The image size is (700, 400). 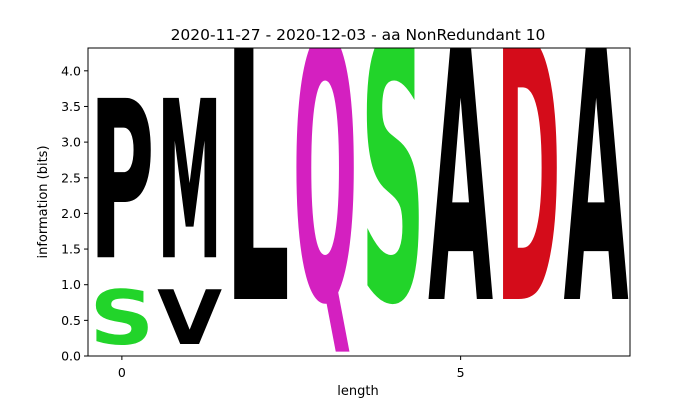 What do you see at coordinates (71, 213) in the screenshot?
I see `y-tick-label: 2.0` at bounding box center [71, 213].